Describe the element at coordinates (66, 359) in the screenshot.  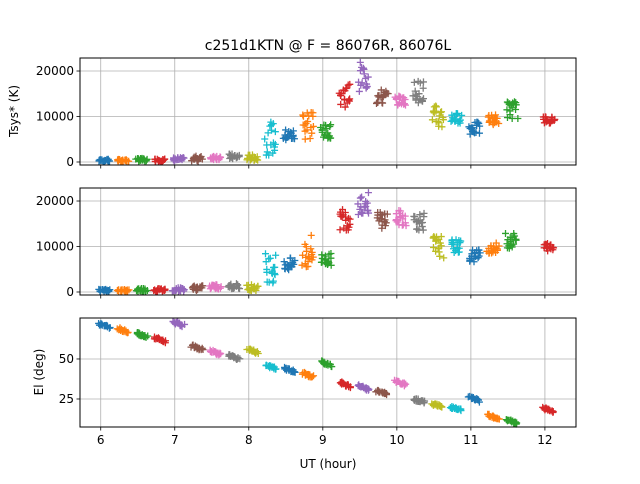
I see `y-tick-label: 50` at that location.